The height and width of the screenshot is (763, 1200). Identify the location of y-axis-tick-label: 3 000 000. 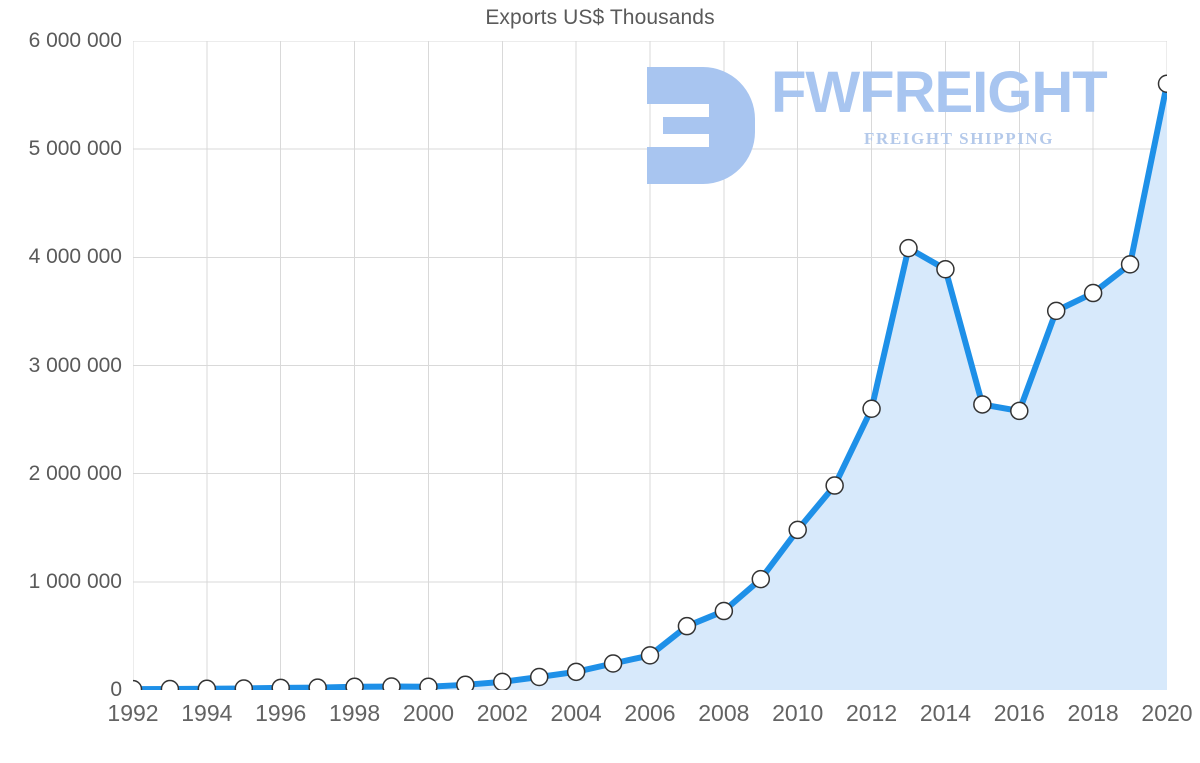
(75, 365).